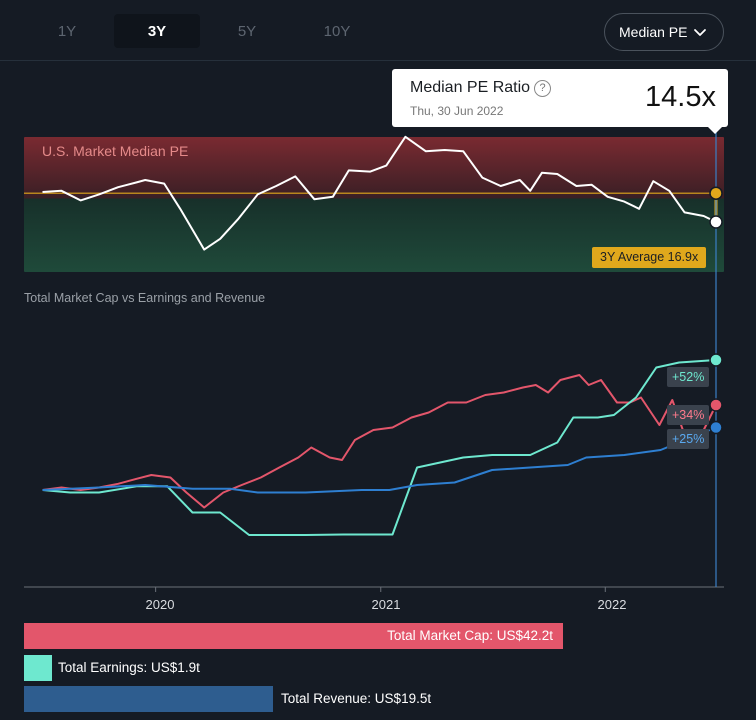 This screenshot has height=720, width=756. Describe the element at coordinates (157, 31) in the screenshot. I see `tab-3y: 3Y` at that location.